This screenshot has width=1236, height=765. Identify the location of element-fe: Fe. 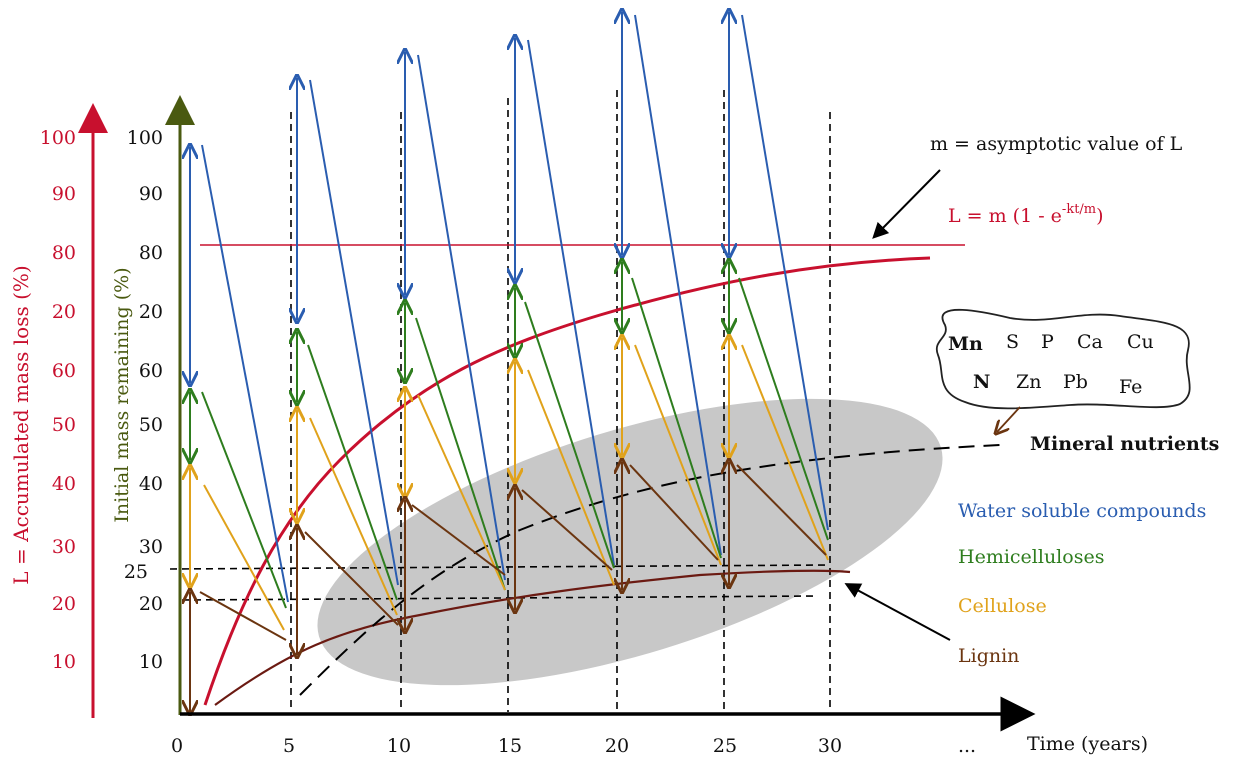
(1130, 387).